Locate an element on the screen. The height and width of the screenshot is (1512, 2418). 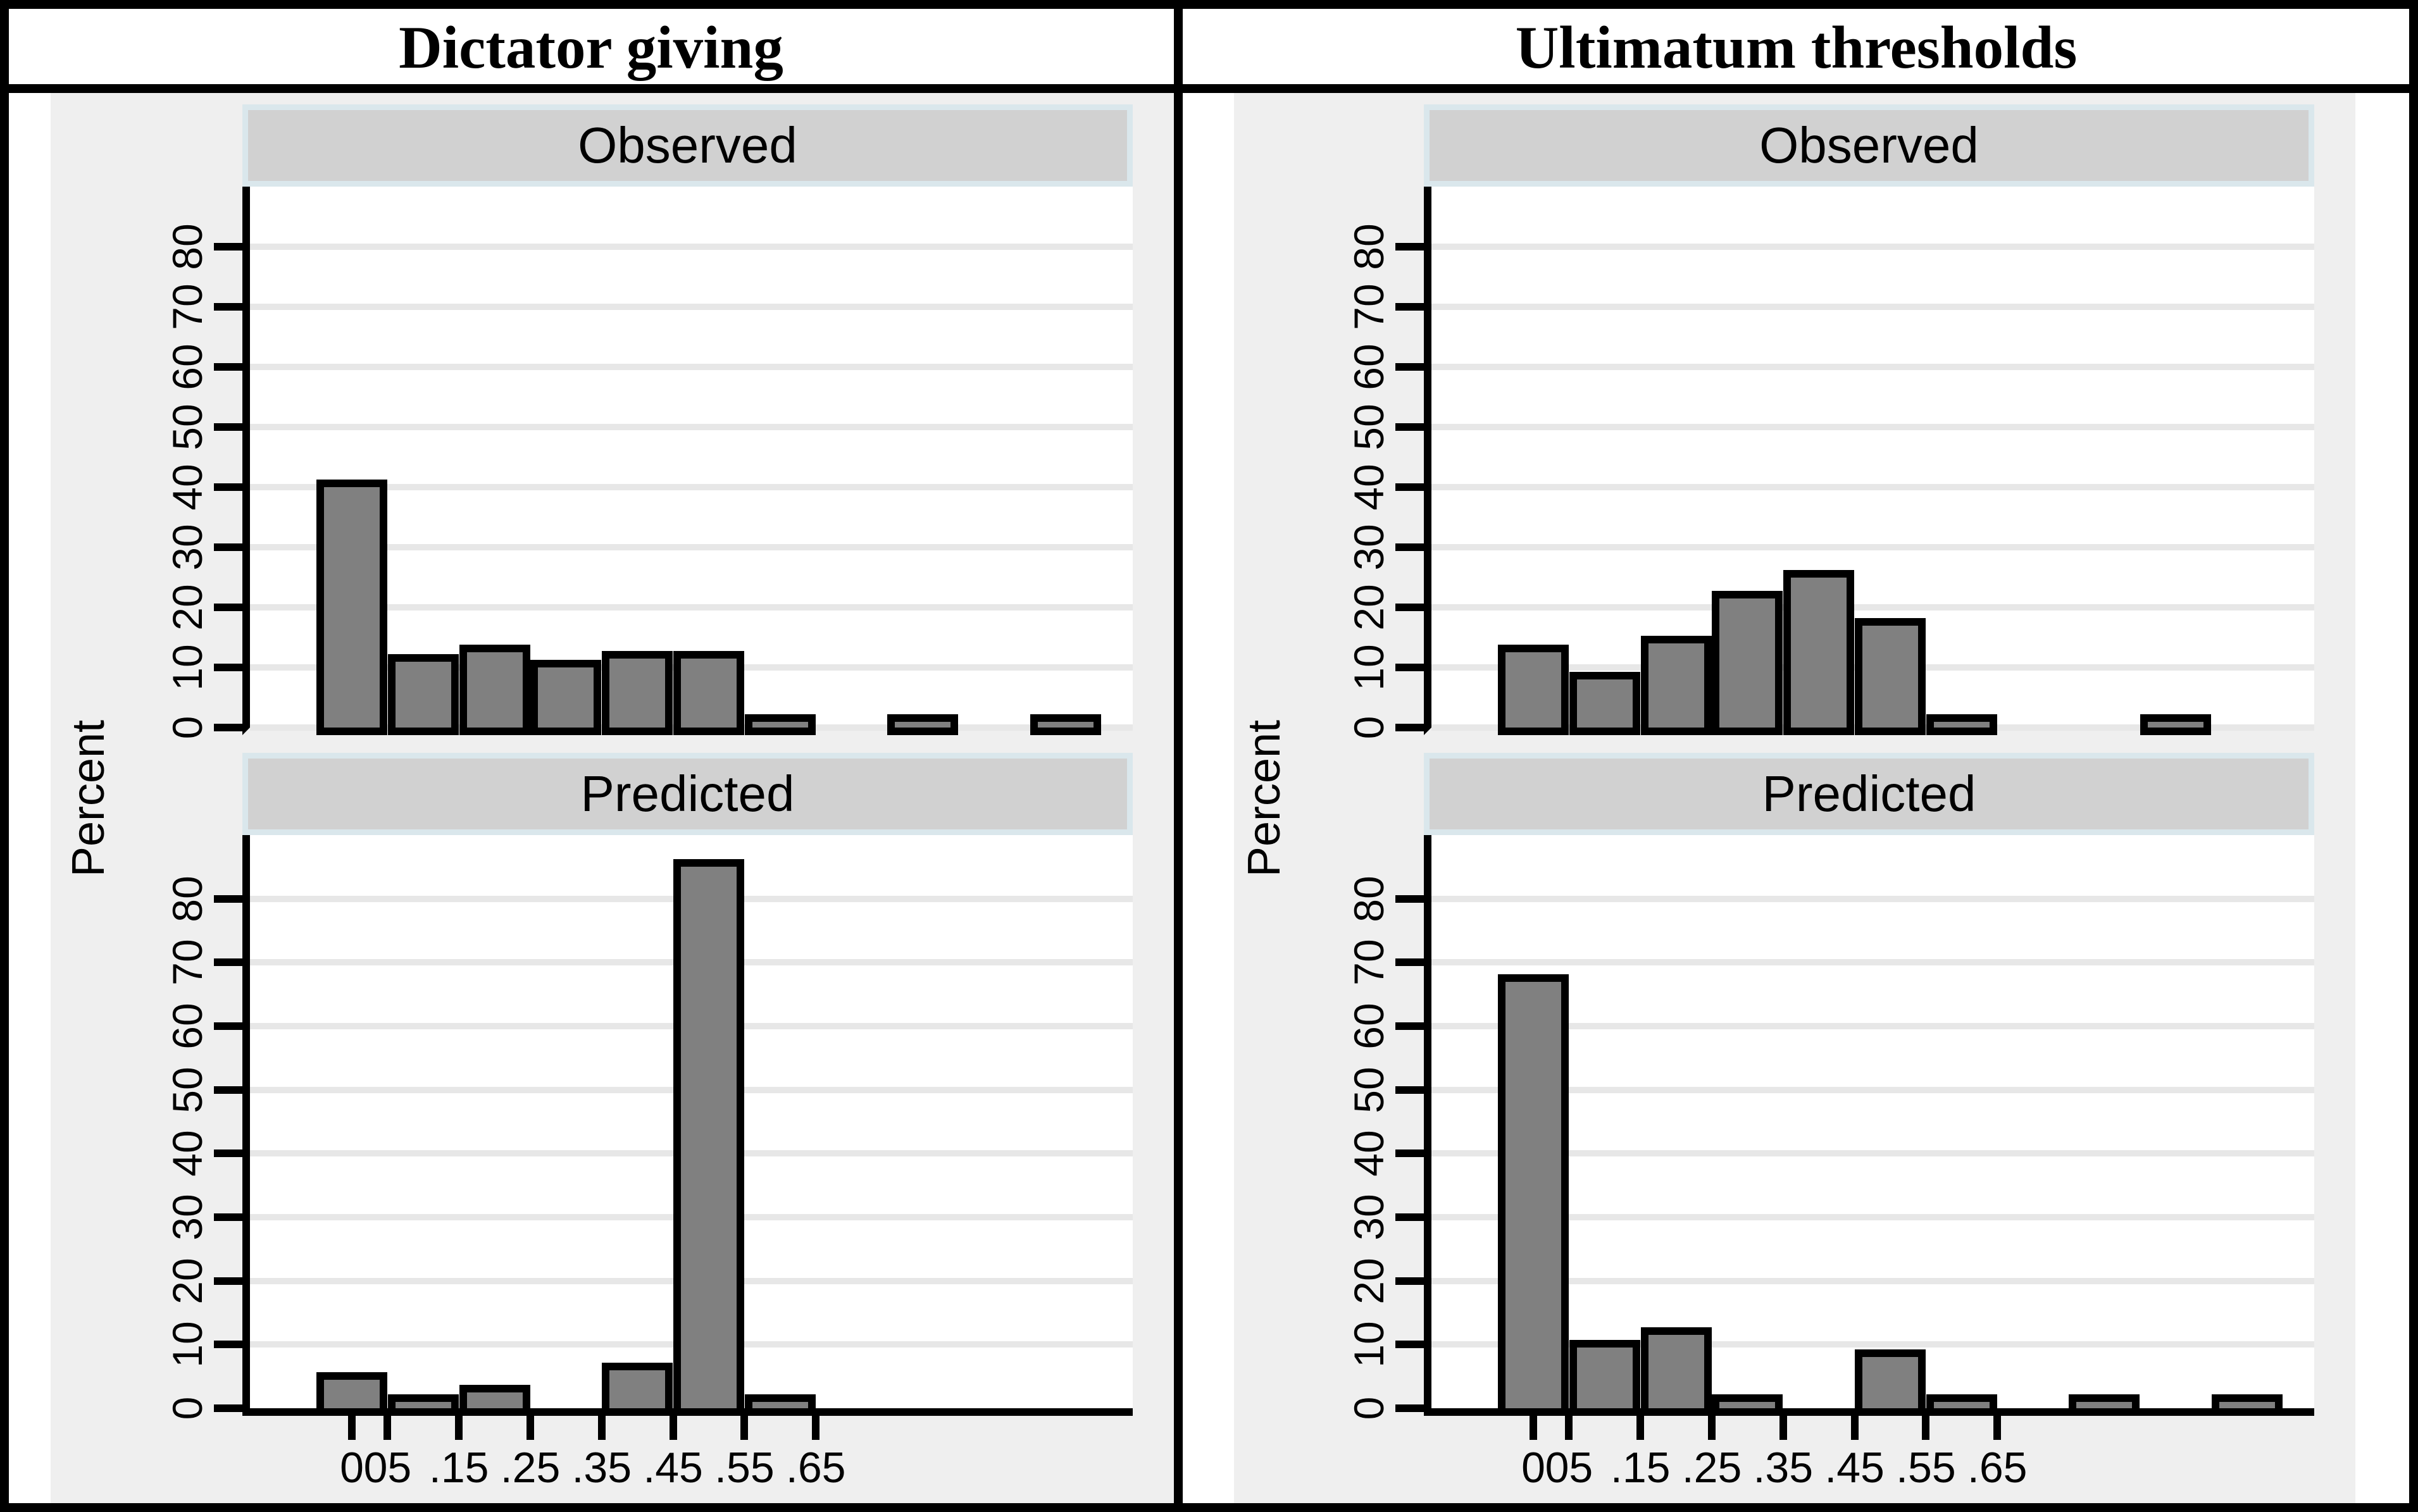
panel-header-observed-left: Observed is located at coordinates (687, 145).